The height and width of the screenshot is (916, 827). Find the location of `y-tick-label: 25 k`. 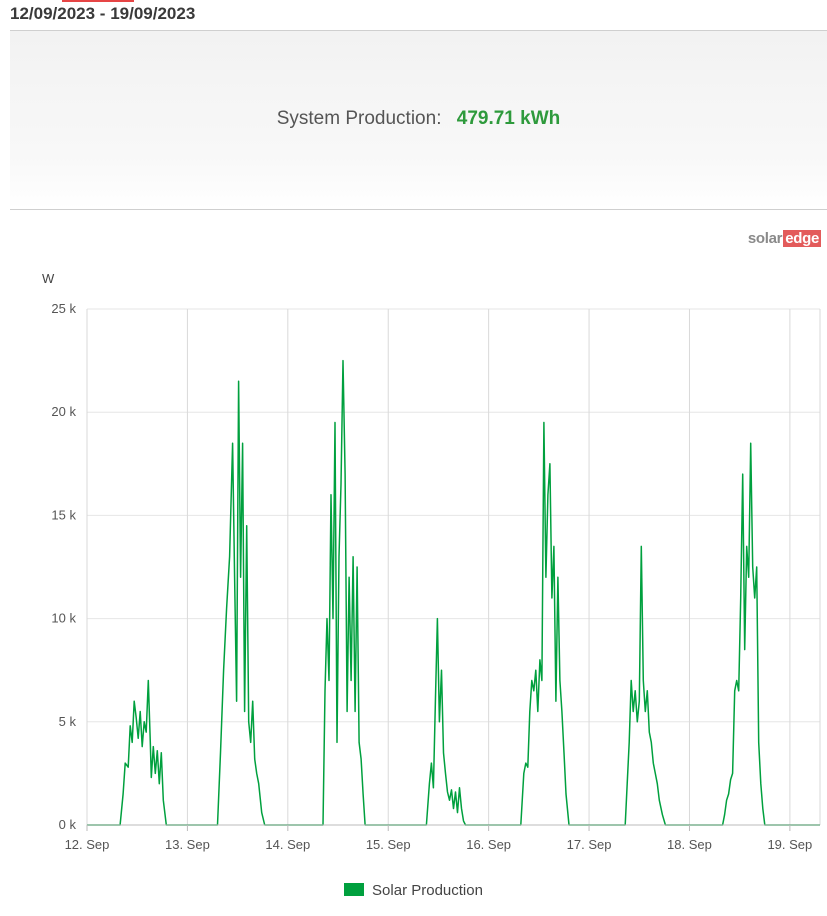

y-tick-label: 25 k is located at coordinates (63, 308).